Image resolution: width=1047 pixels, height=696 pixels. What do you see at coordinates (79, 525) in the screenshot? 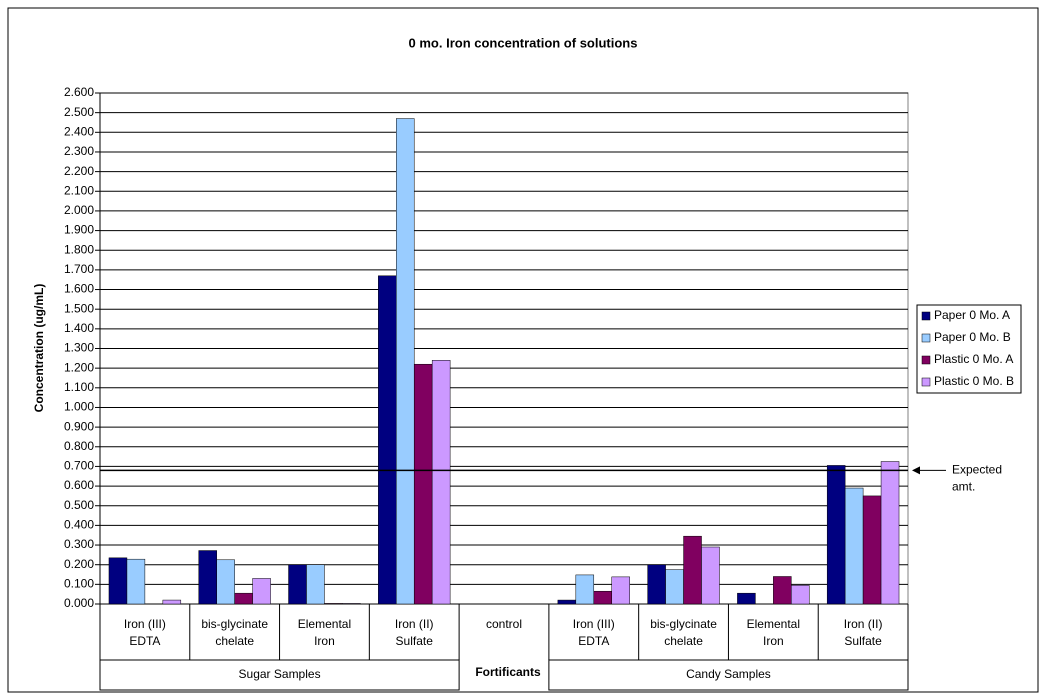
I see `y-tick-label: 0.400` at bounding box center [79, 525].